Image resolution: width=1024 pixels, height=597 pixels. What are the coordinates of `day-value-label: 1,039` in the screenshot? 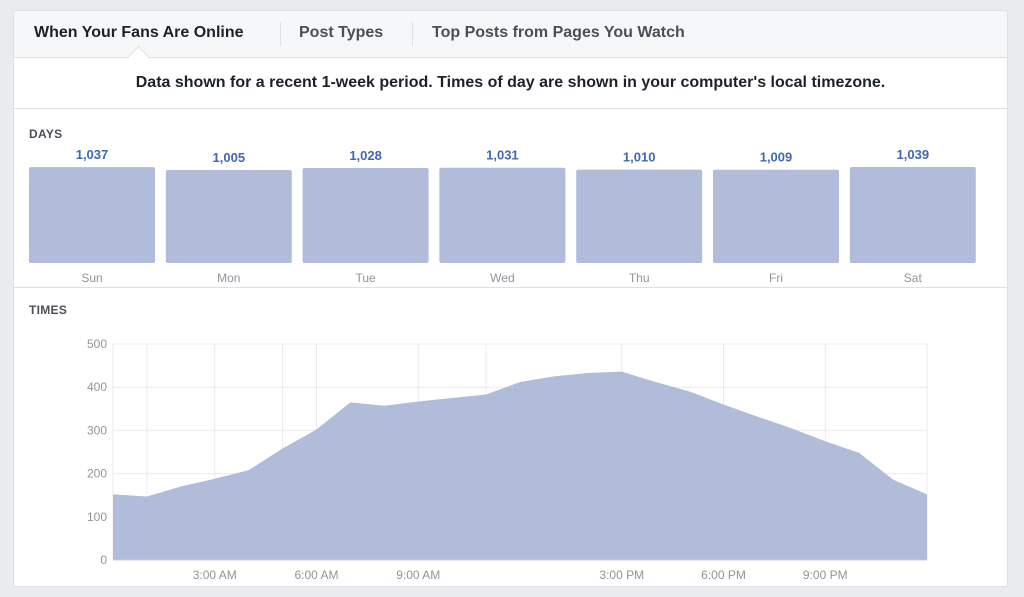 It's located at (913, 154).